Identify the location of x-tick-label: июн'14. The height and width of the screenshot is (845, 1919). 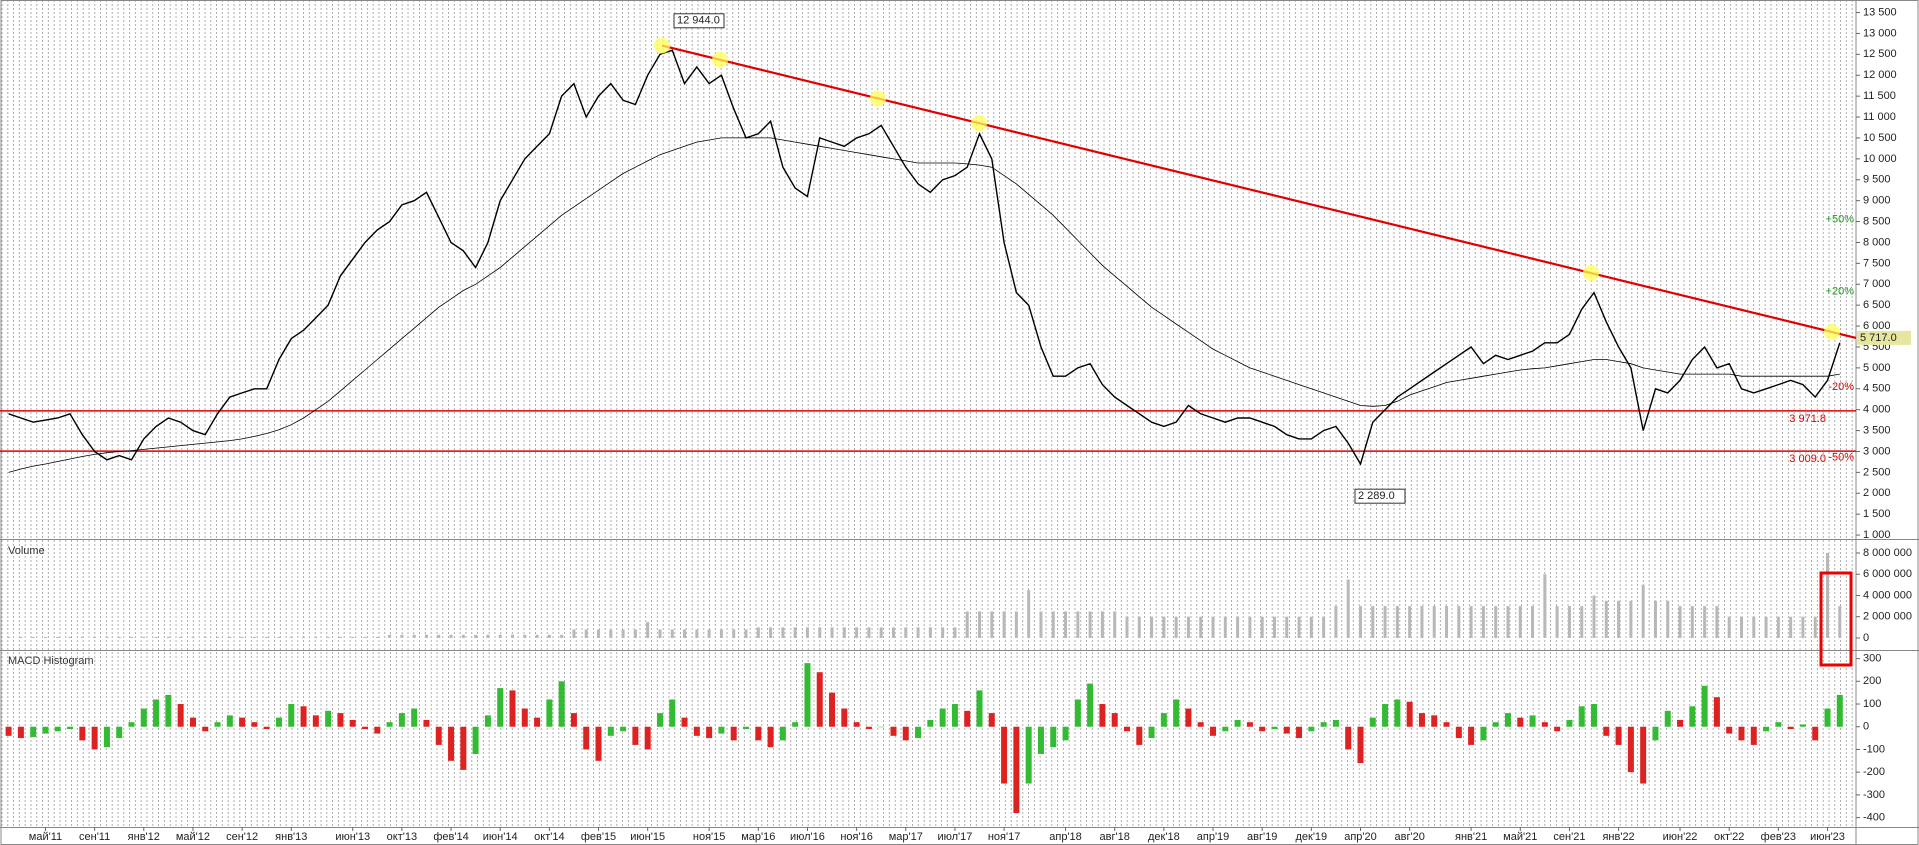
(500, 837).